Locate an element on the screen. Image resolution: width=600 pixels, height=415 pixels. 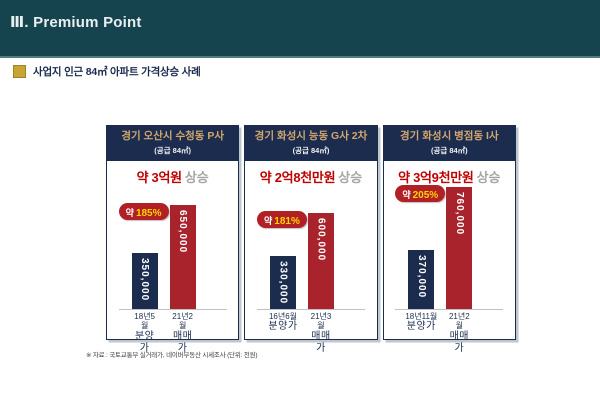
percent-increase-badge: 약 181% is located at coordinates (281, 219).